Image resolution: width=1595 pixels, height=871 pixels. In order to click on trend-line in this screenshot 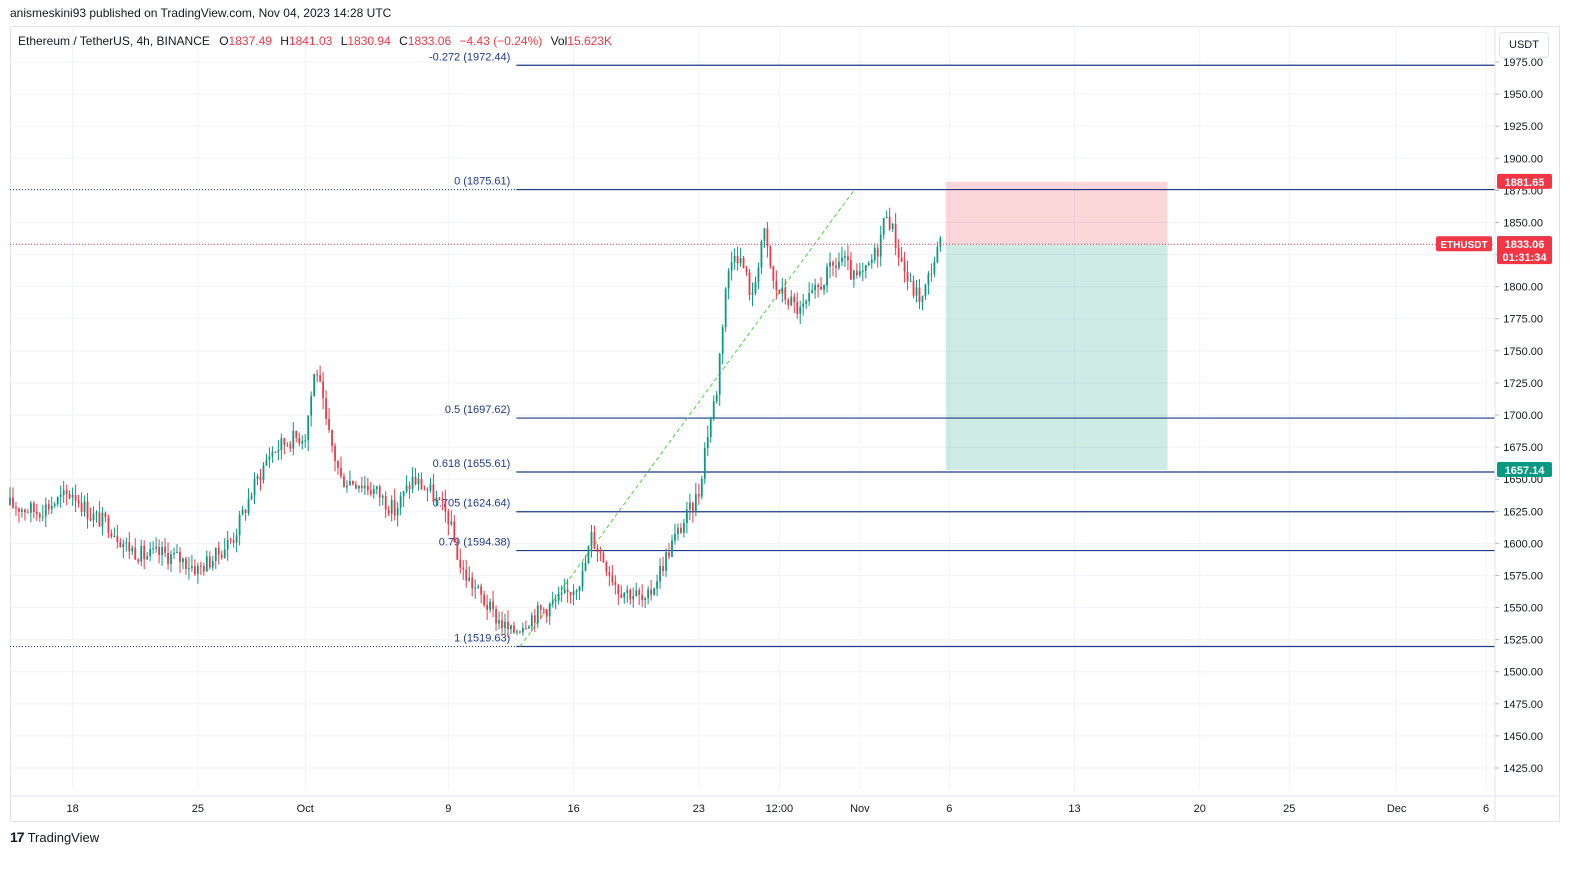, I will do `click(687, 418)`.